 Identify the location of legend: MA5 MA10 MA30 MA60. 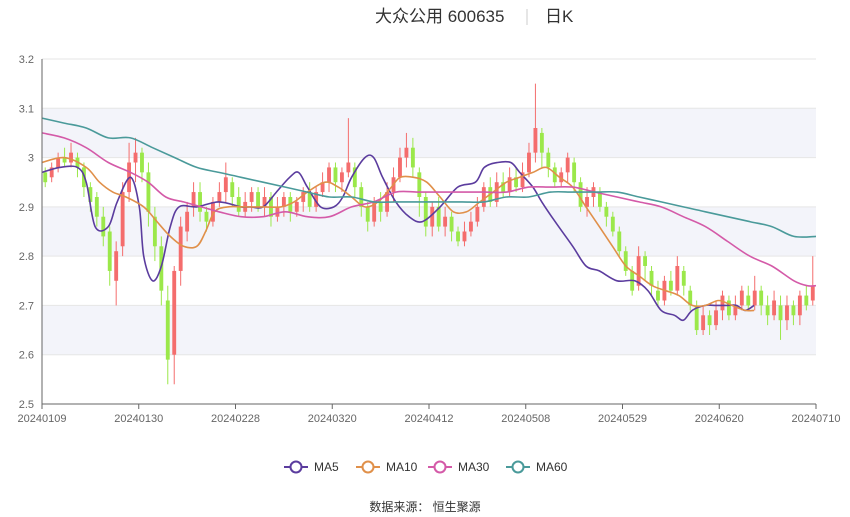
(426, 467).